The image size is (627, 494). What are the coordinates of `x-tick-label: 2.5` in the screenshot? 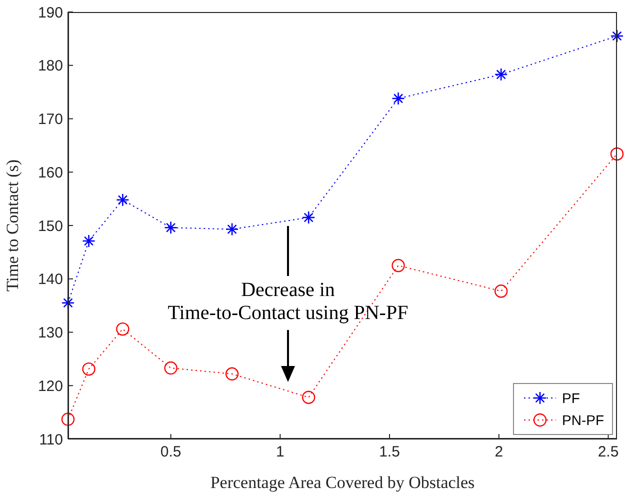 It's located at (608, 452).